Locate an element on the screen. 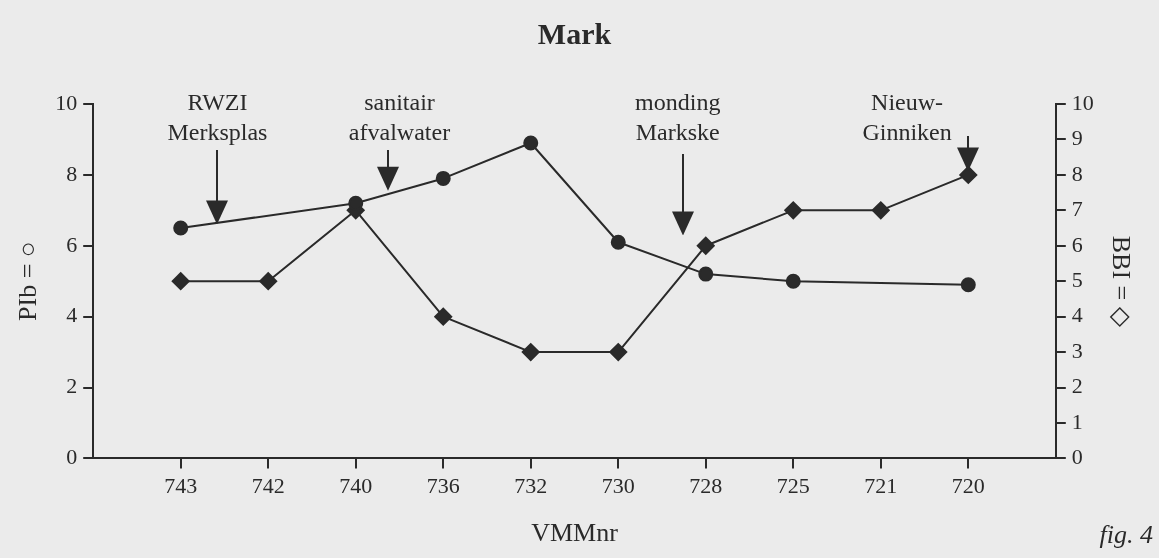  x-tick-label: 728 is located at coordinates (706, 486).